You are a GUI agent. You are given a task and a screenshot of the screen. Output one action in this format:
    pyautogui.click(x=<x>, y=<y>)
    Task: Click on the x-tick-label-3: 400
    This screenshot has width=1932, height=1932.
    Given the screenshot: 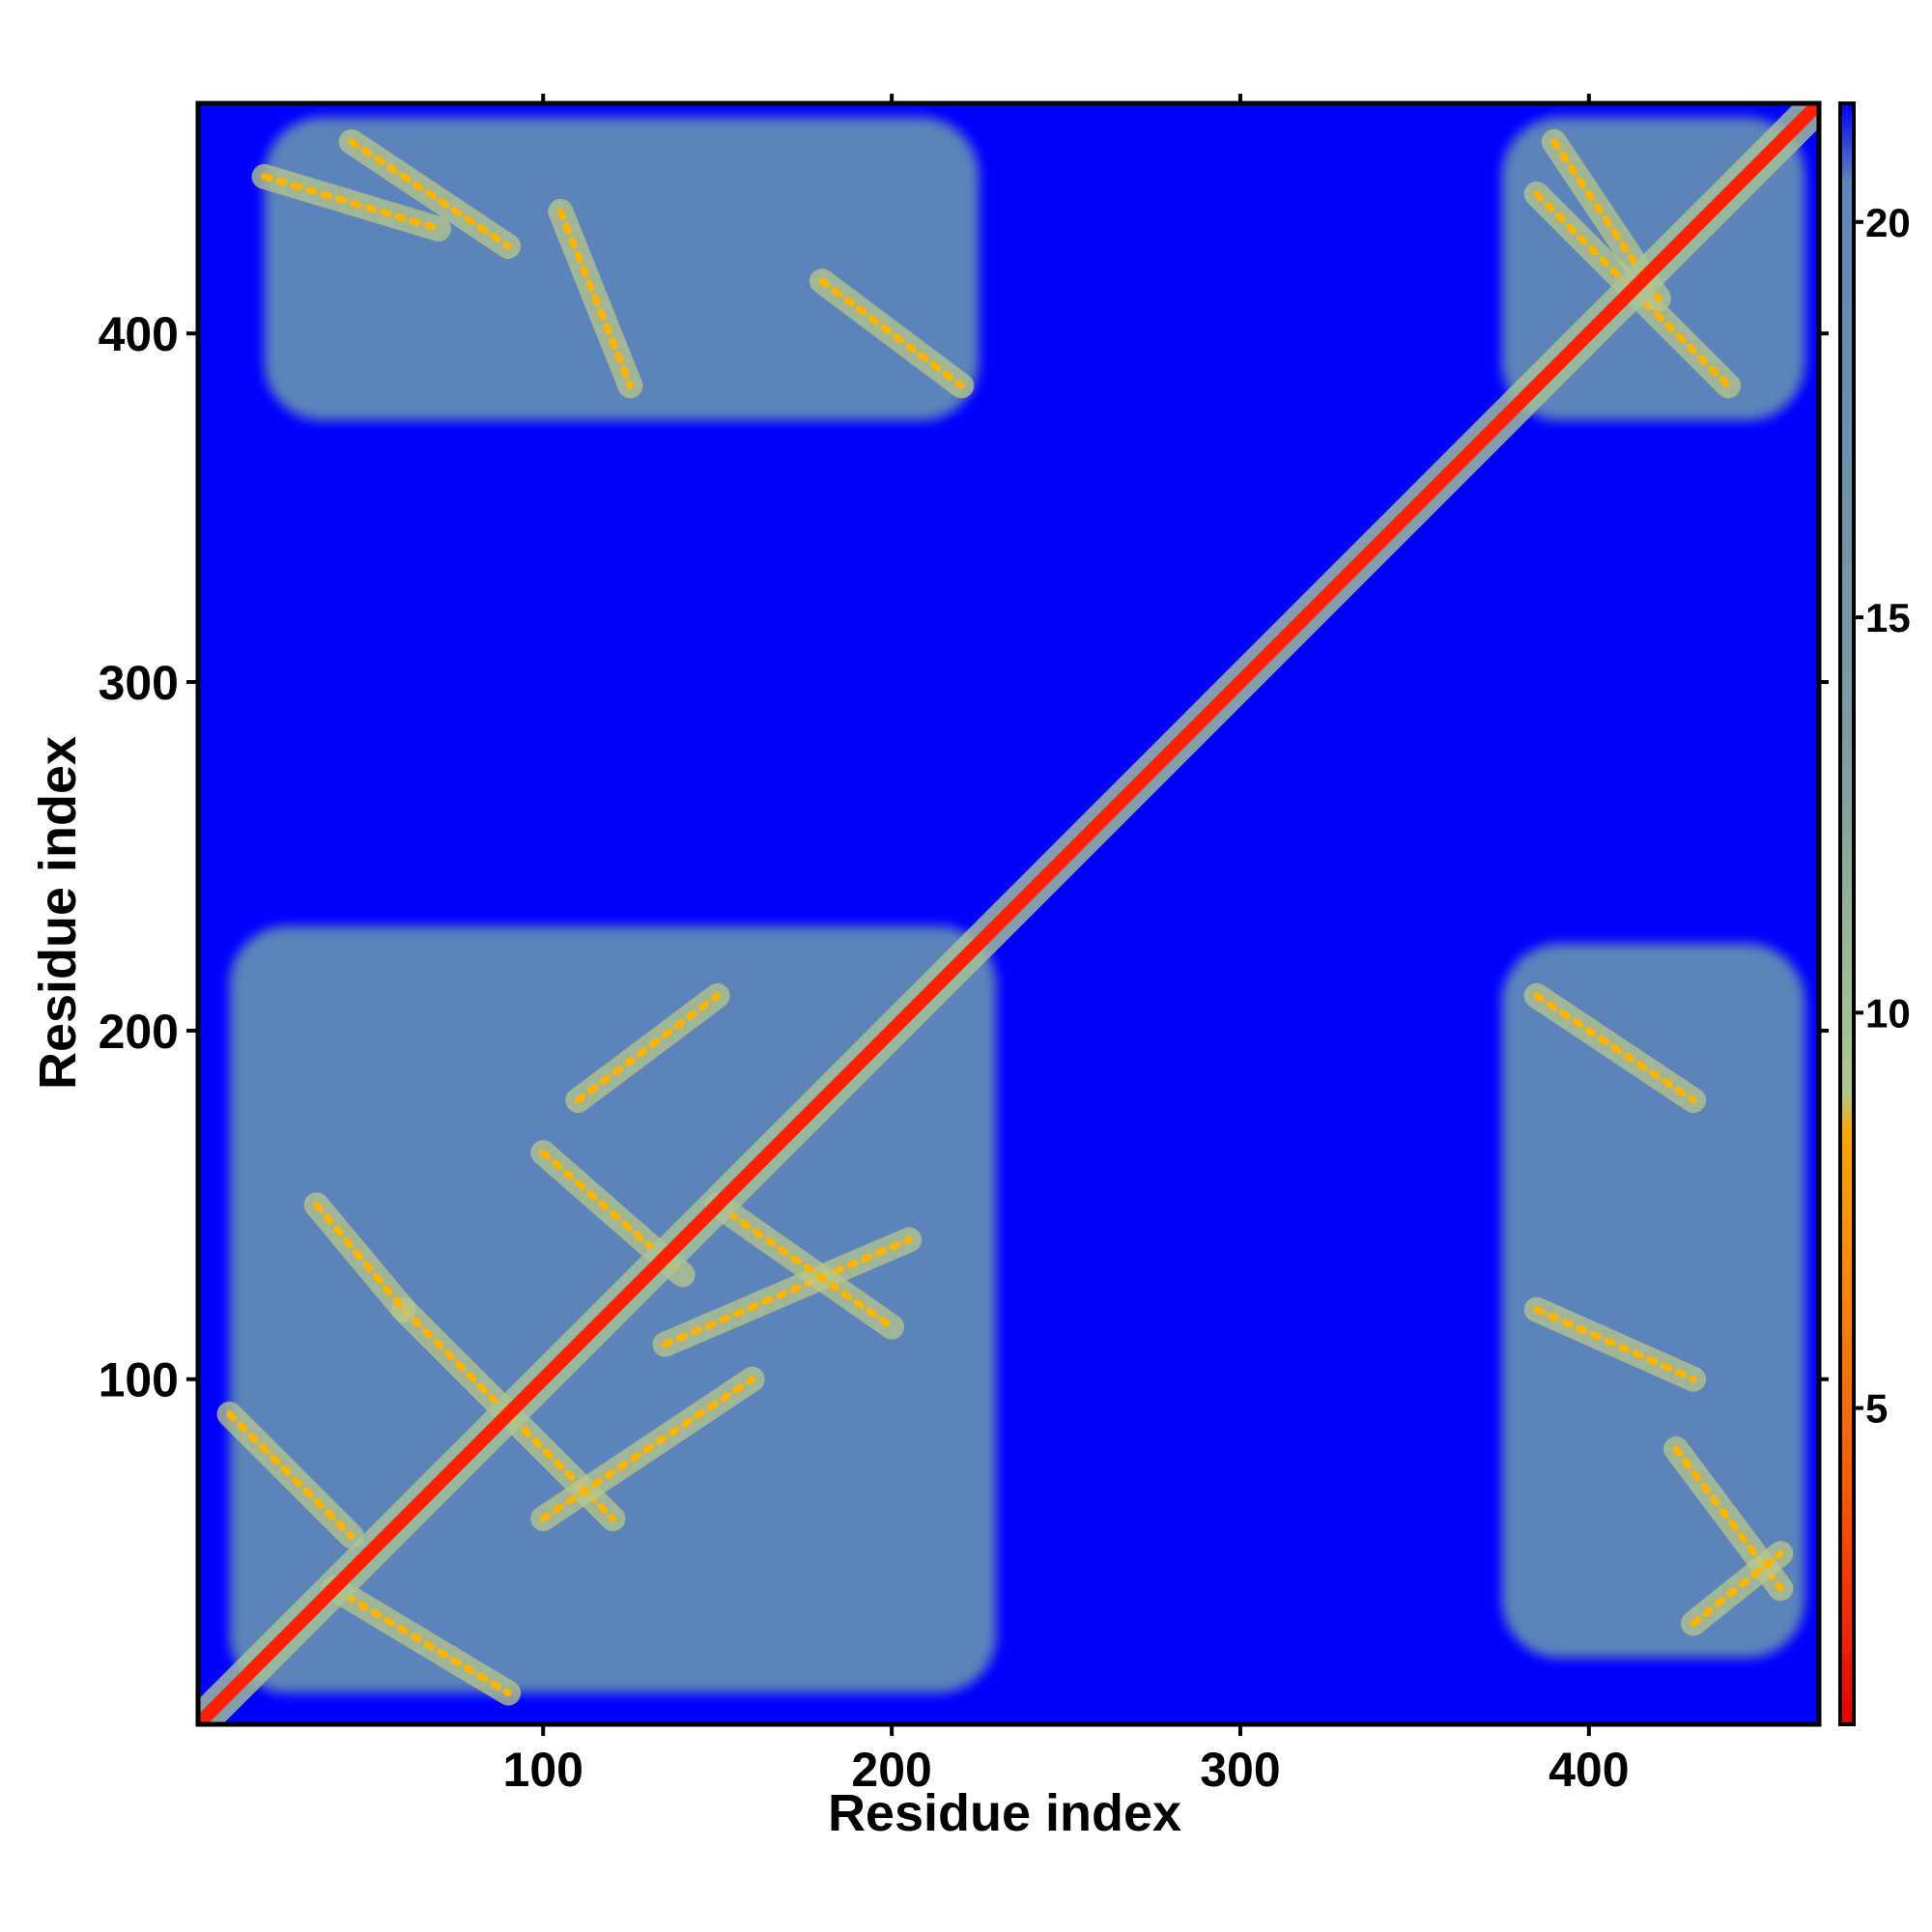 What is the action you would take?
    pyautogui.click(x=1588, y=1770)
    